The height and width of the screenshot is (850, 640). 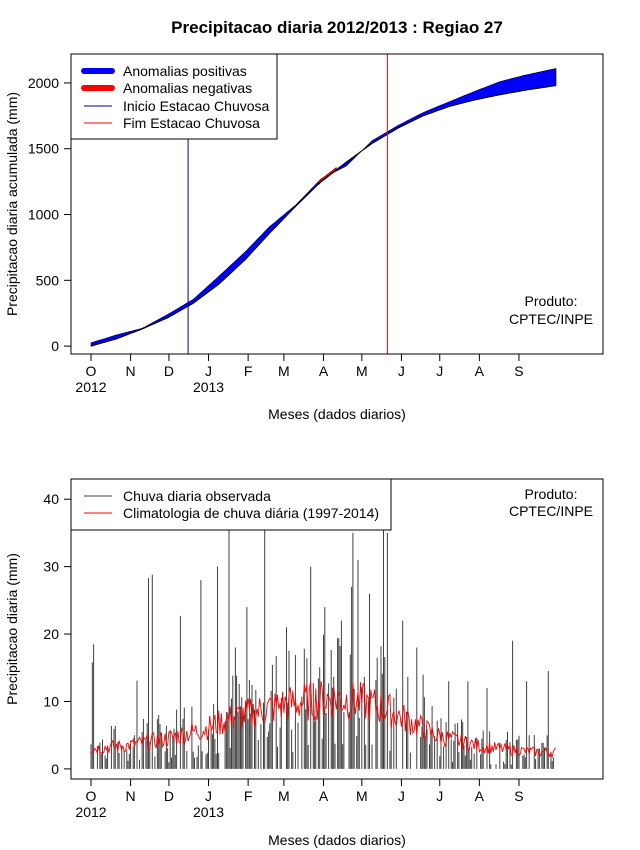 I want to click on daily-y-tick-label: 20, so click(x=51, y=634).